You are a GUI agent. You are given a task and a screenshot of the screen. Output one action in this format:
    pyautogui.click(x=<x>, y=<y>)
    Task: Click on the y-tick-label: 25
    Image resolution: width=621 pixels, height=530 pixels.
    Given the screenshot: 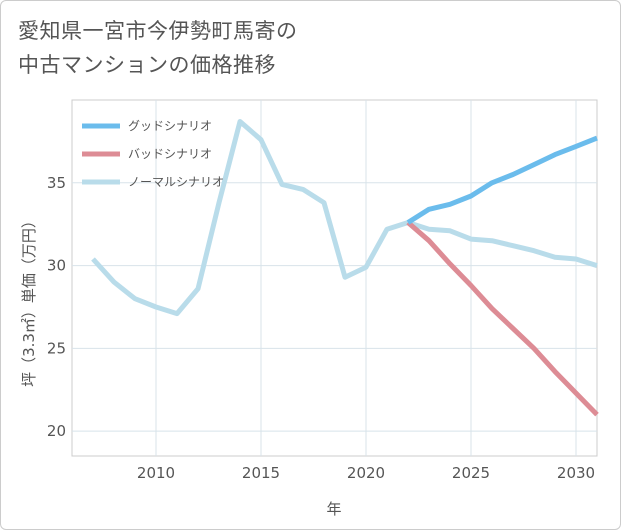 What is the action you would take?
    pyautogui.click(x=56, y=348)
    